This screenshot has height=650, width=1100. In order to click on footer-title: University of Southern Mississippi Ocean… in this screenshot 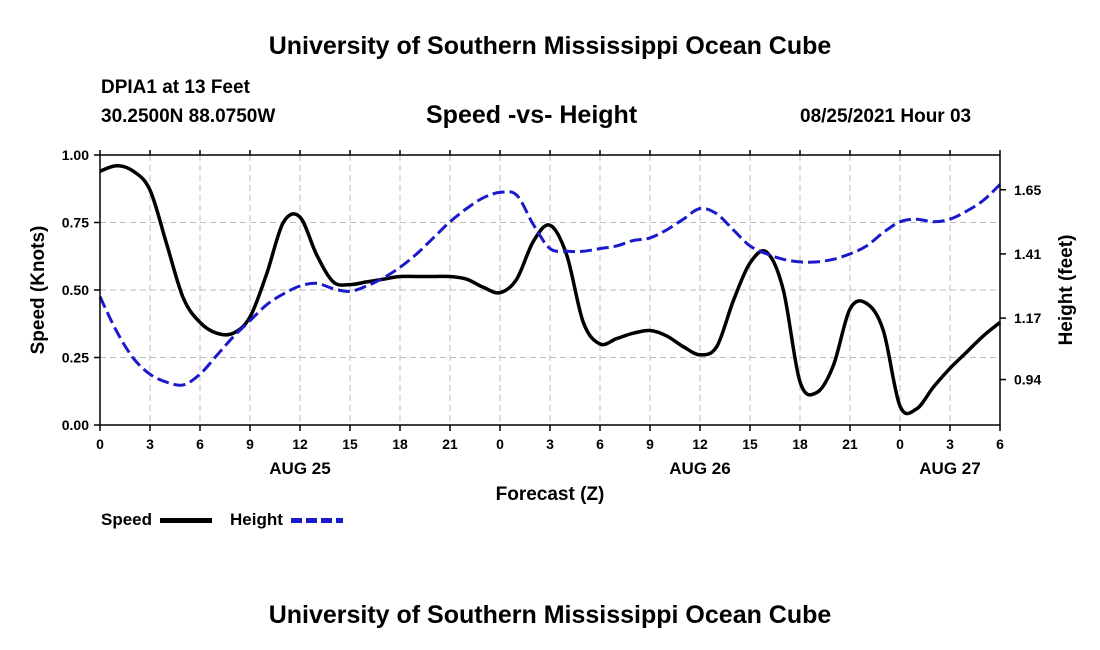, I will do `click(550, 615)`.